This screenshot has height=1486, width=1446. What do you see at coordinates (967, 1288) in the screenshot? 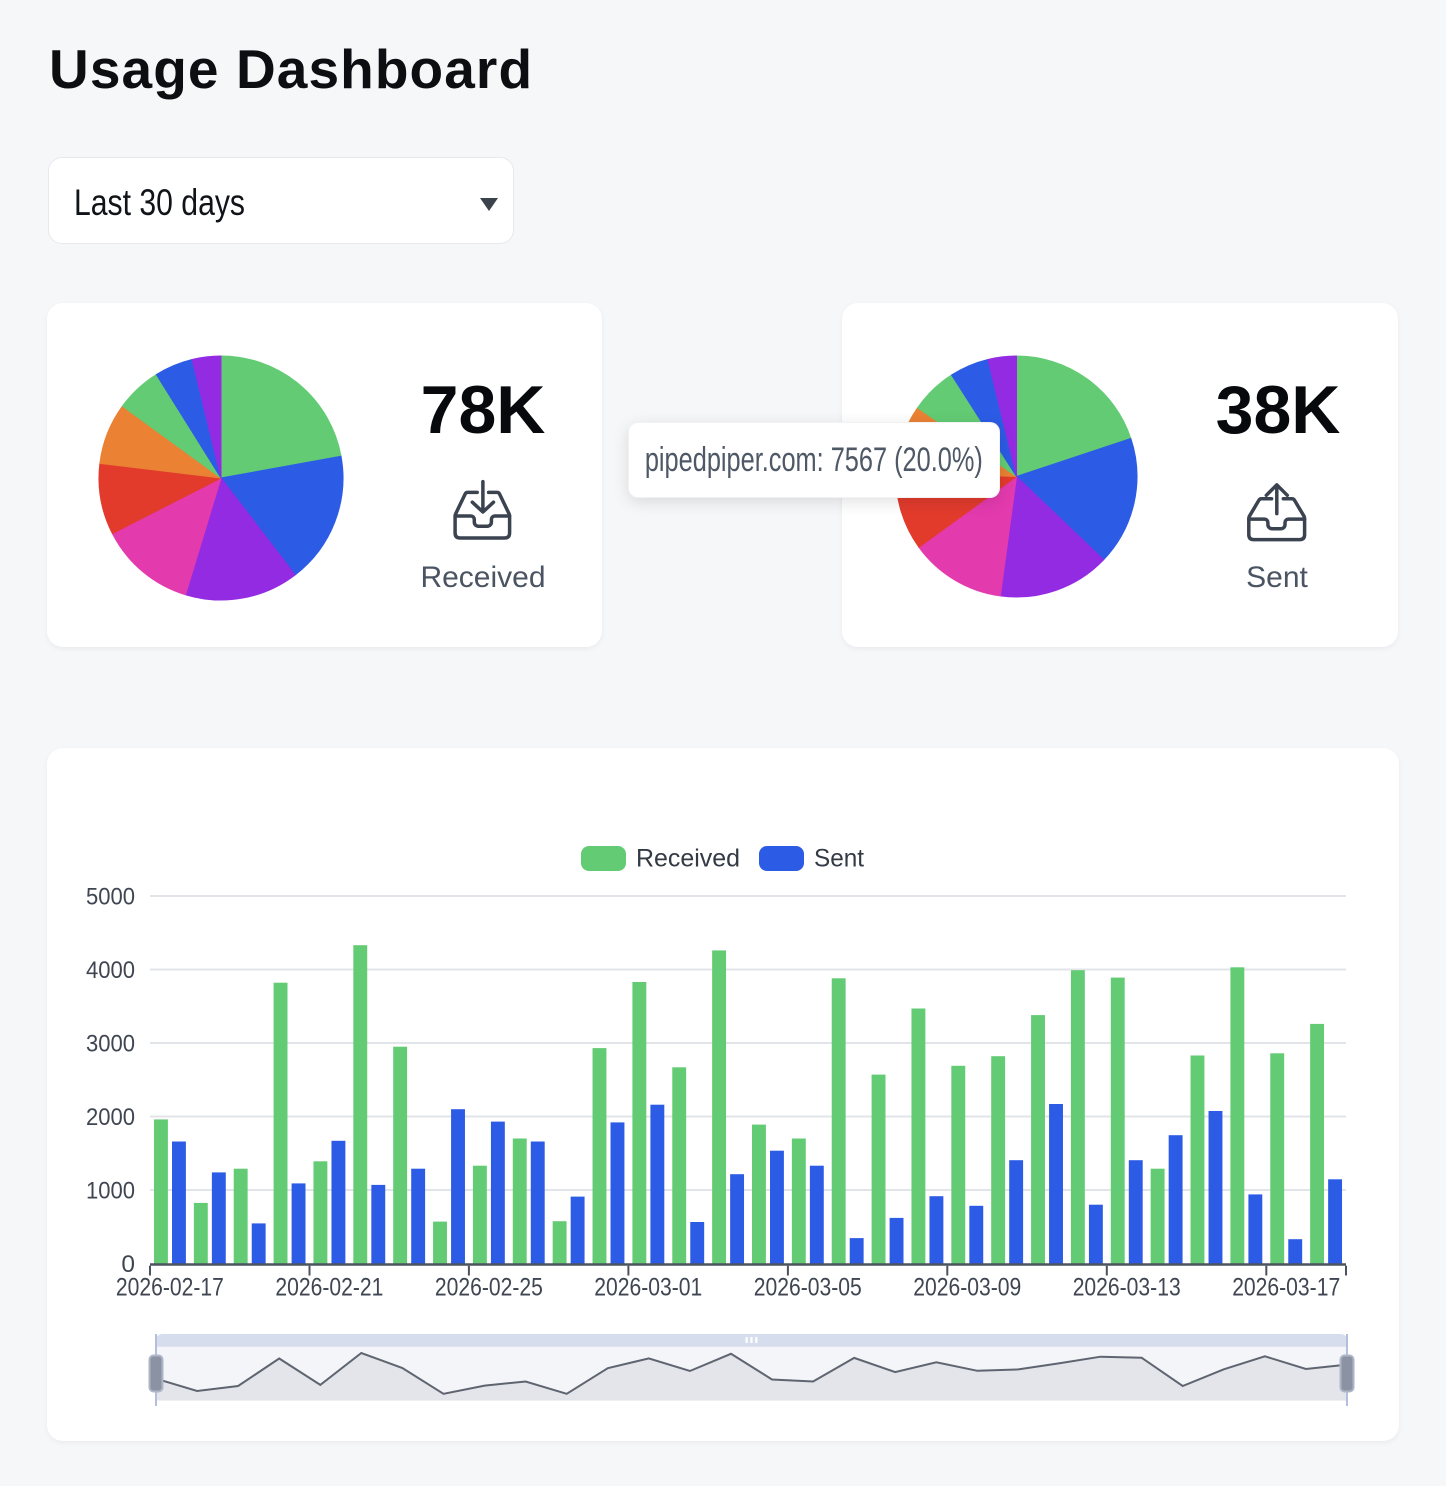
I see `svg-text: 2026-03-09` at bounding box center [967, 1288].